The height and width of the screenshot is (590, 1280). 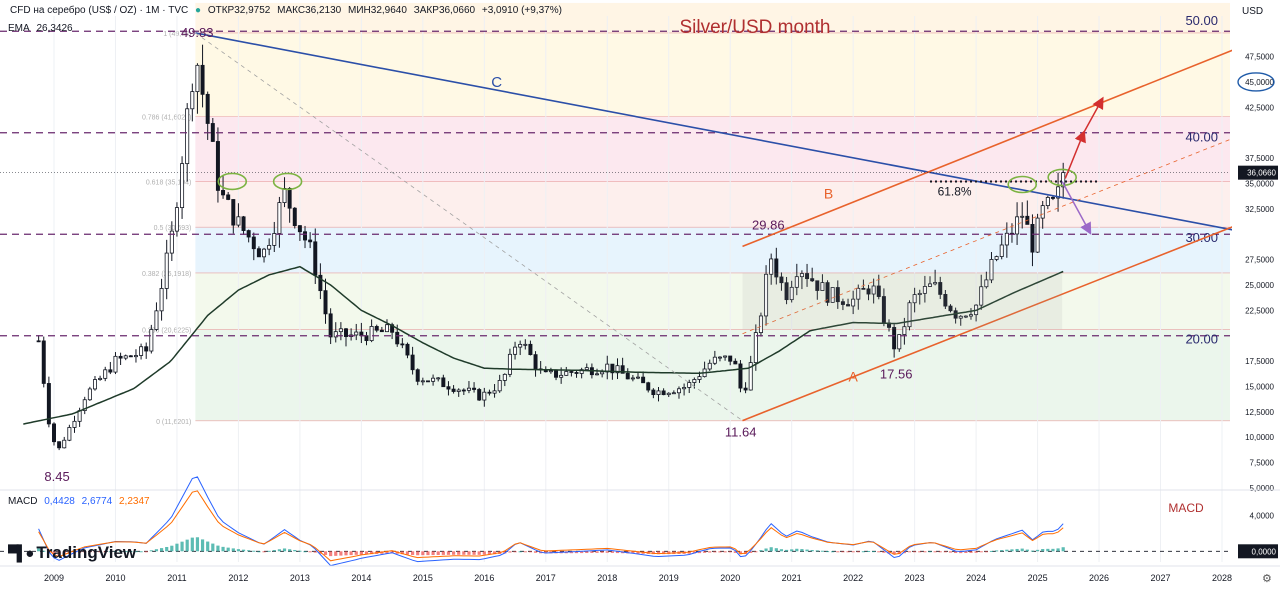 I want to click on y-tick-label: 25,0000, so click(x=1259, y=285).